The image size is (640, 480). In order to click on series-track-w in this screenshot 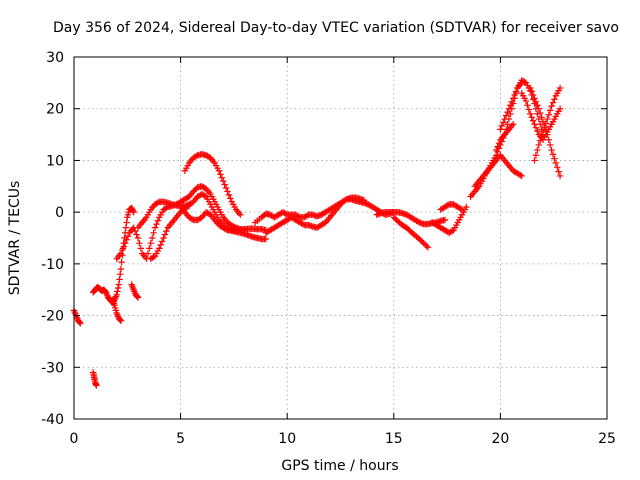, I will do `click(504, 137)`.